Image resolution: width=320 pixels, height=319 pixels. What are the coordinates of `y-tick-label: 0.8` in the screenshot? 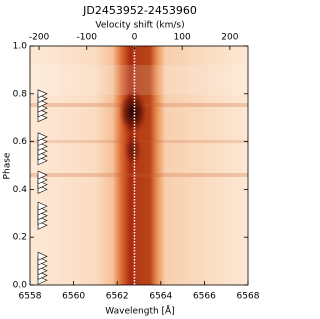 It's located at (20, 94).